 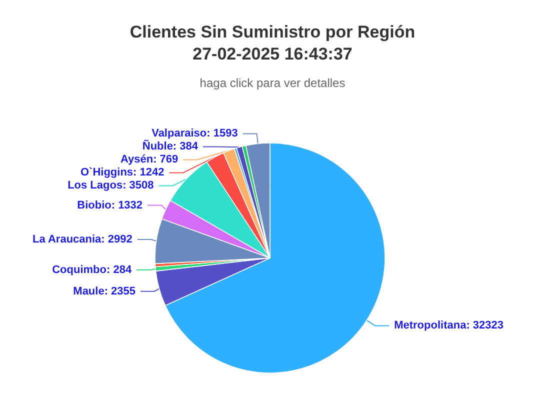 I want to click on slice-label: Maule: 2355, so click(x=104, y=291).